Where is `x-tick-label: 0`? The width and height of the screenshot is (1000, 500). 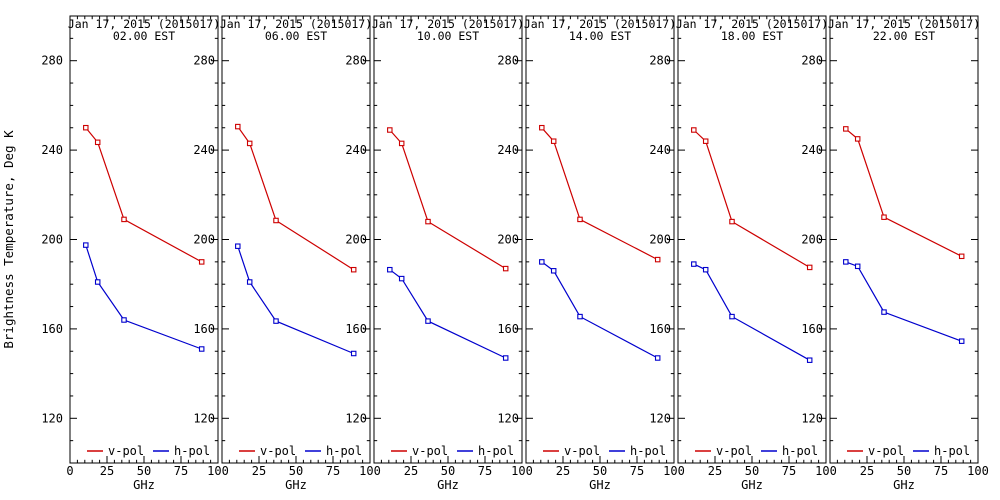 x-tick-label: 0 is located at coordinates (69, 471).